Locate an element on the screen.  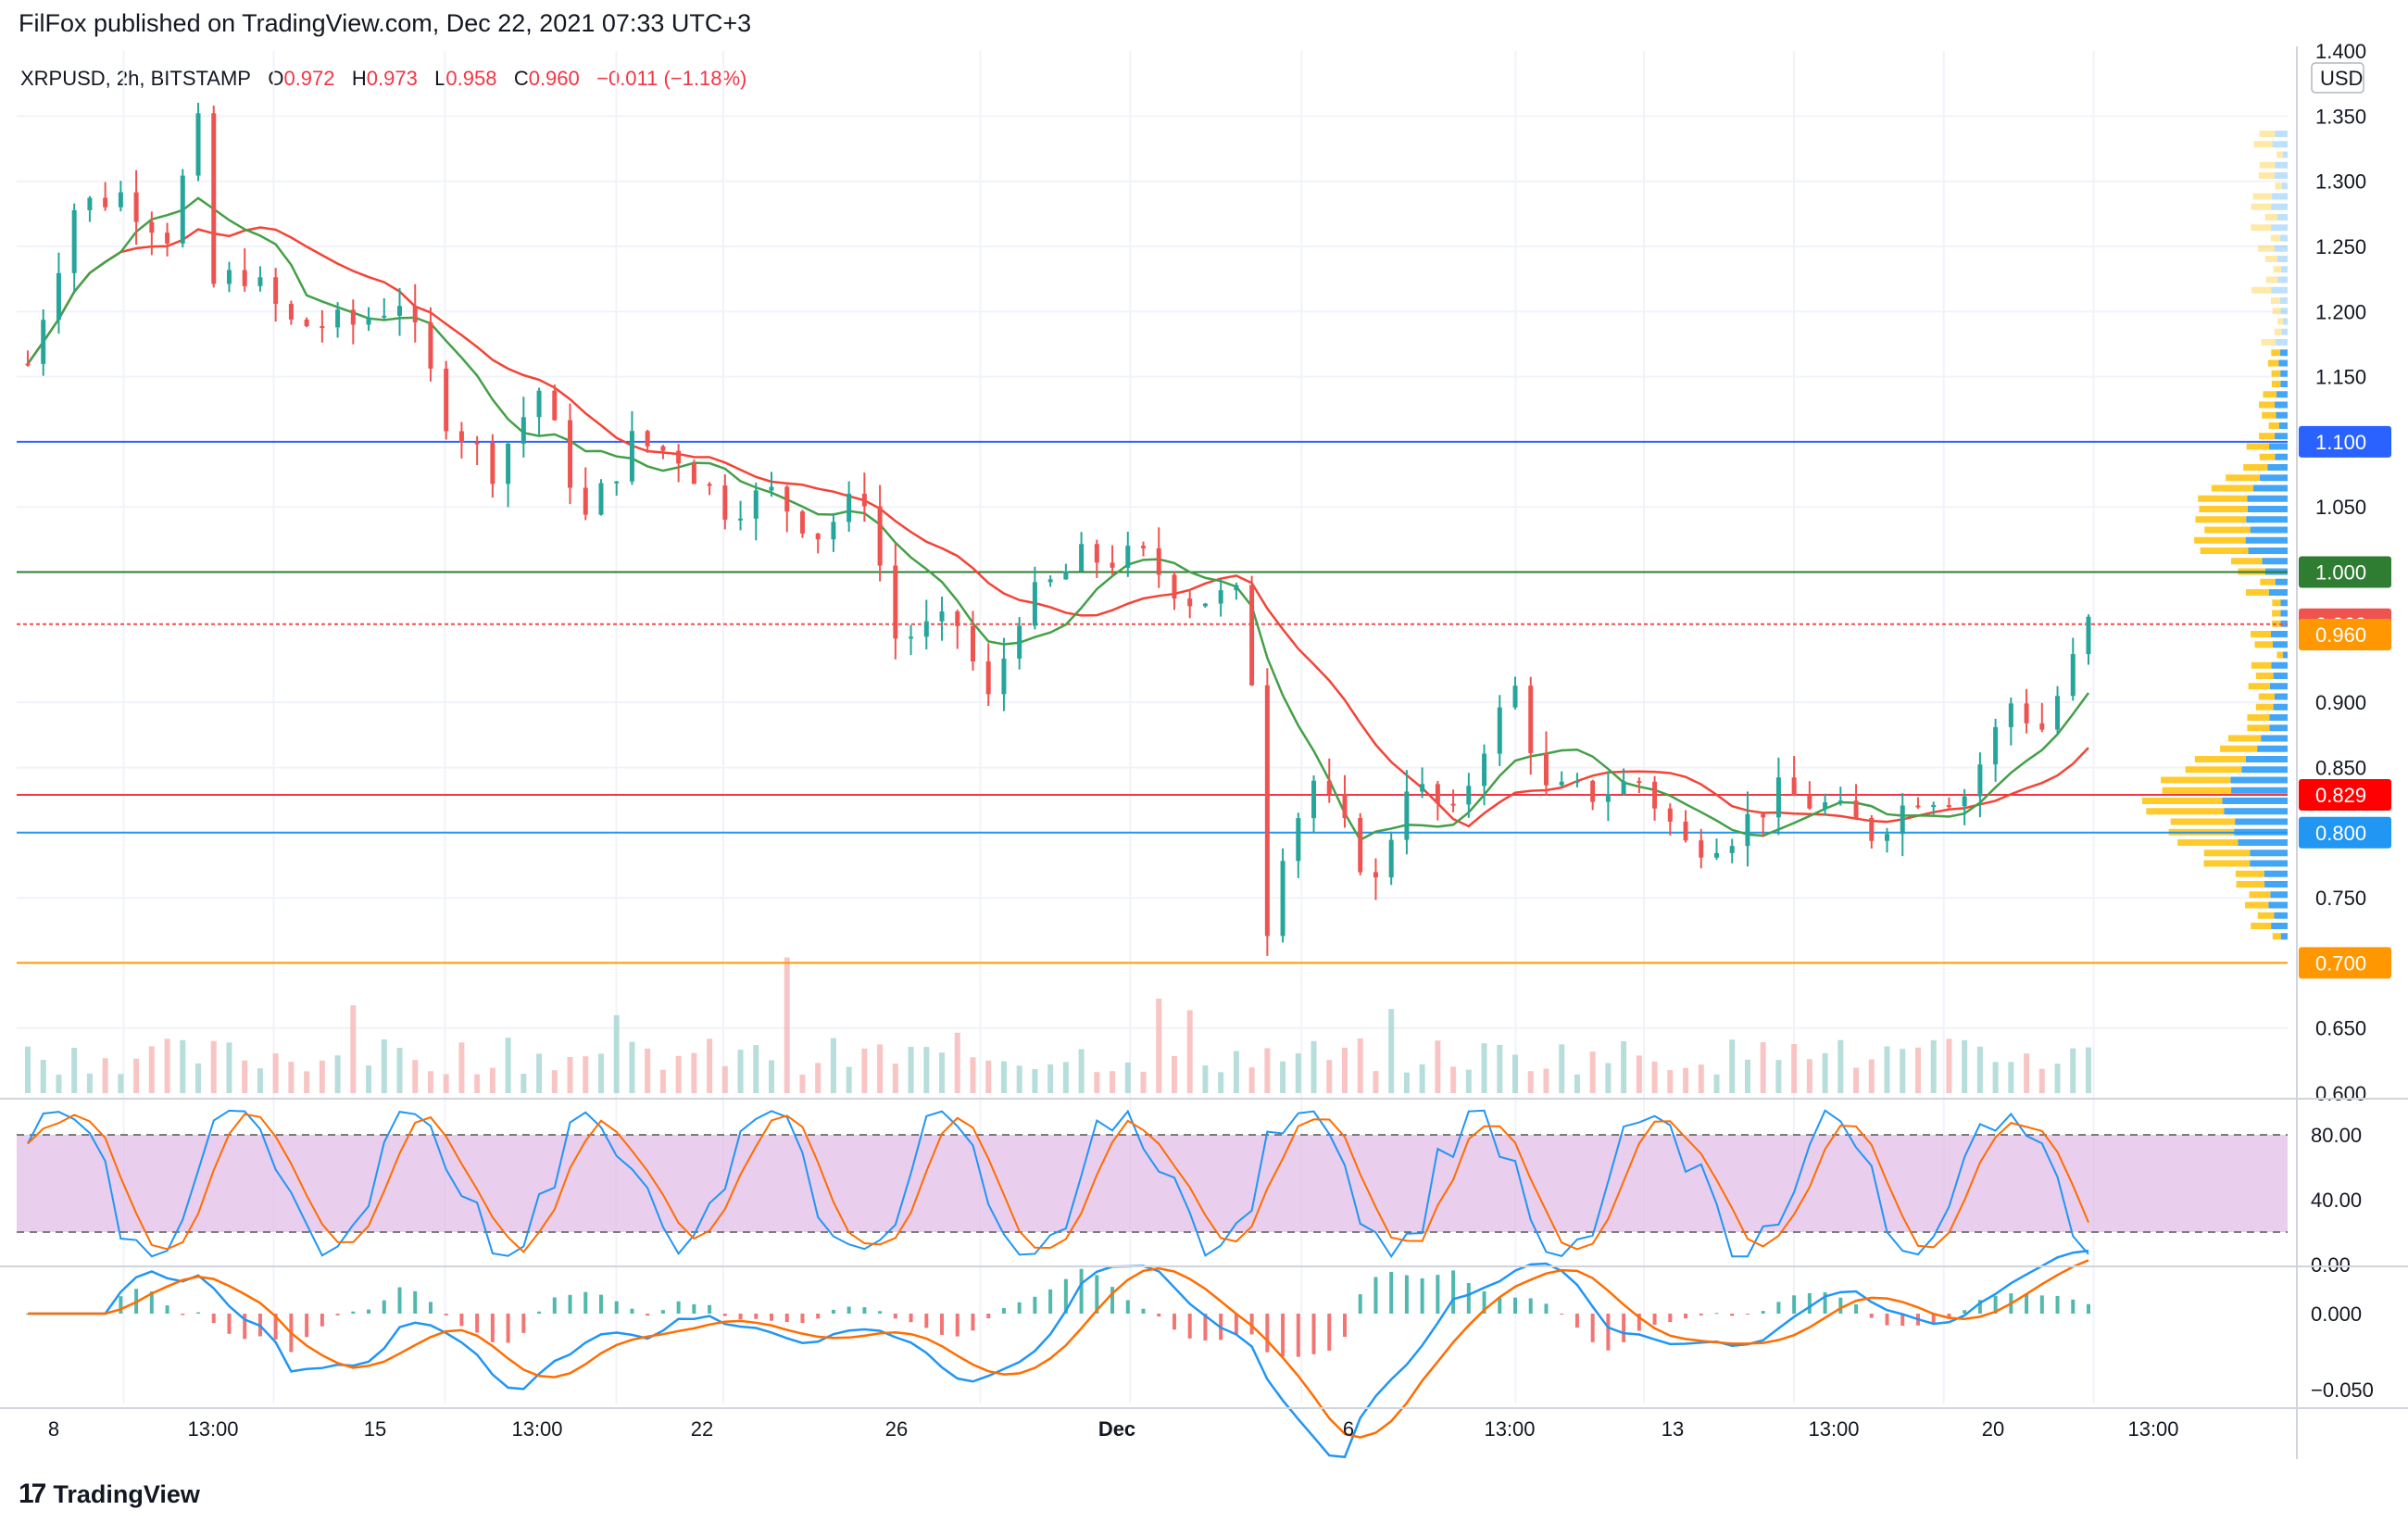
macd-pane is located at coordinates (1058, 1354).